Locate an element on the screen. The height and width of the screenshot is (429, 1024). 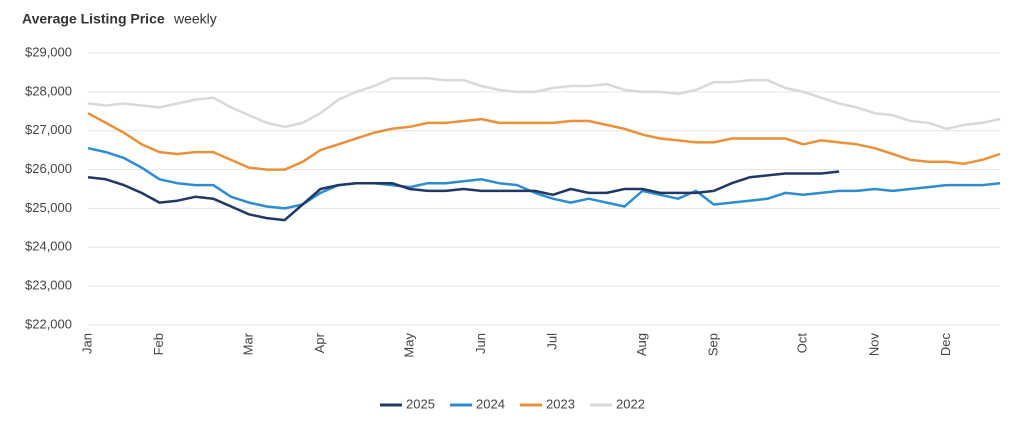
chart-title: Average Listing Price is located at coordinates (93, 19).